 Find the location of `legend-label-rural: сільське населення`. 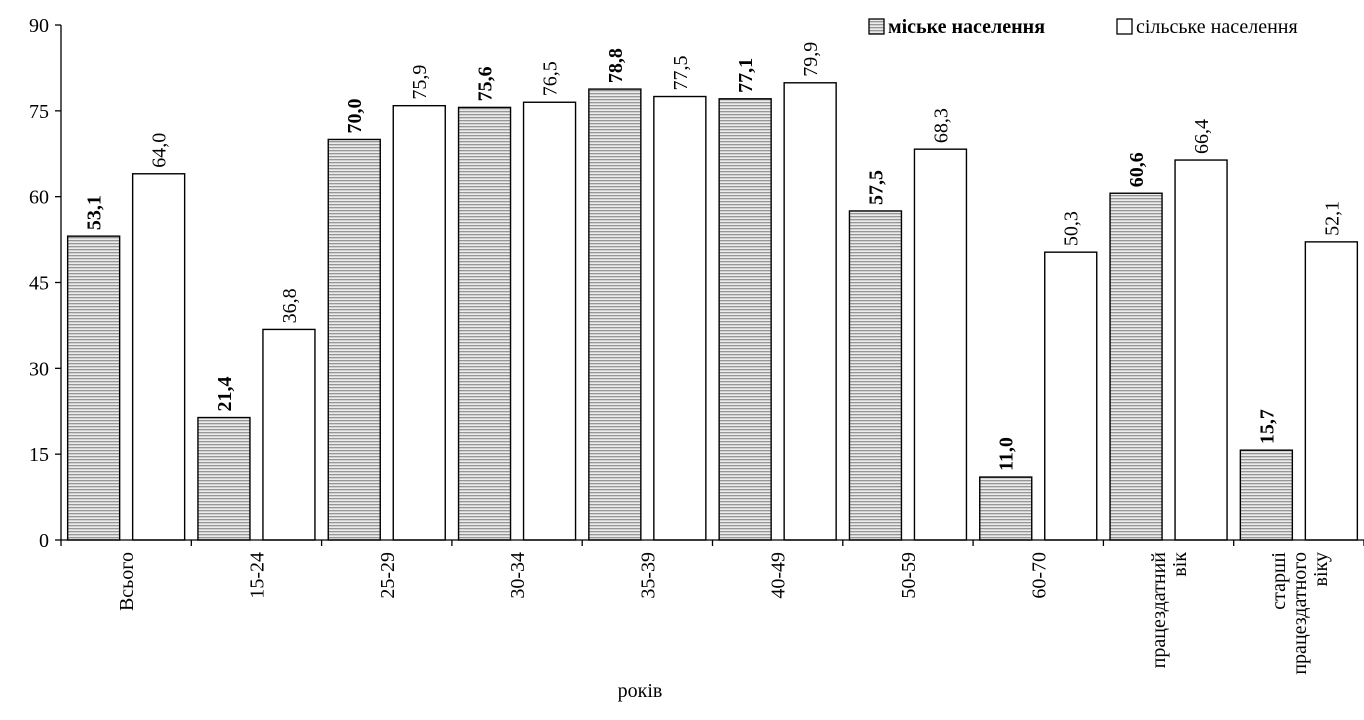

legend-label-rural: сільське населення is located at coordinates (1217, 27).